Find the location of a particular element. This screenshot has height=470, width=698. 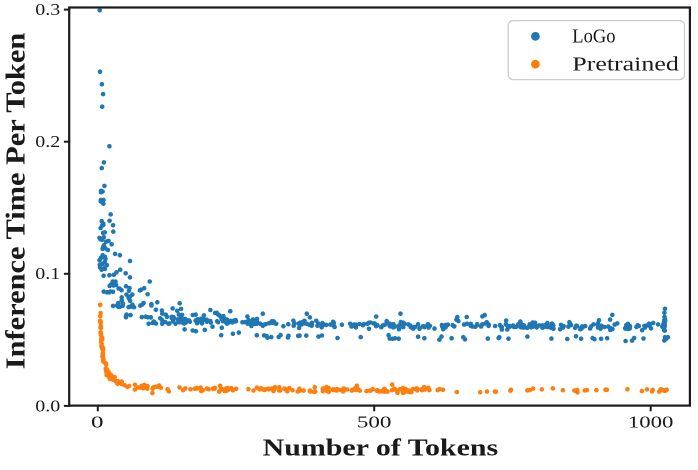

svg-text: Pretrained is located at coordinates (625, 65).